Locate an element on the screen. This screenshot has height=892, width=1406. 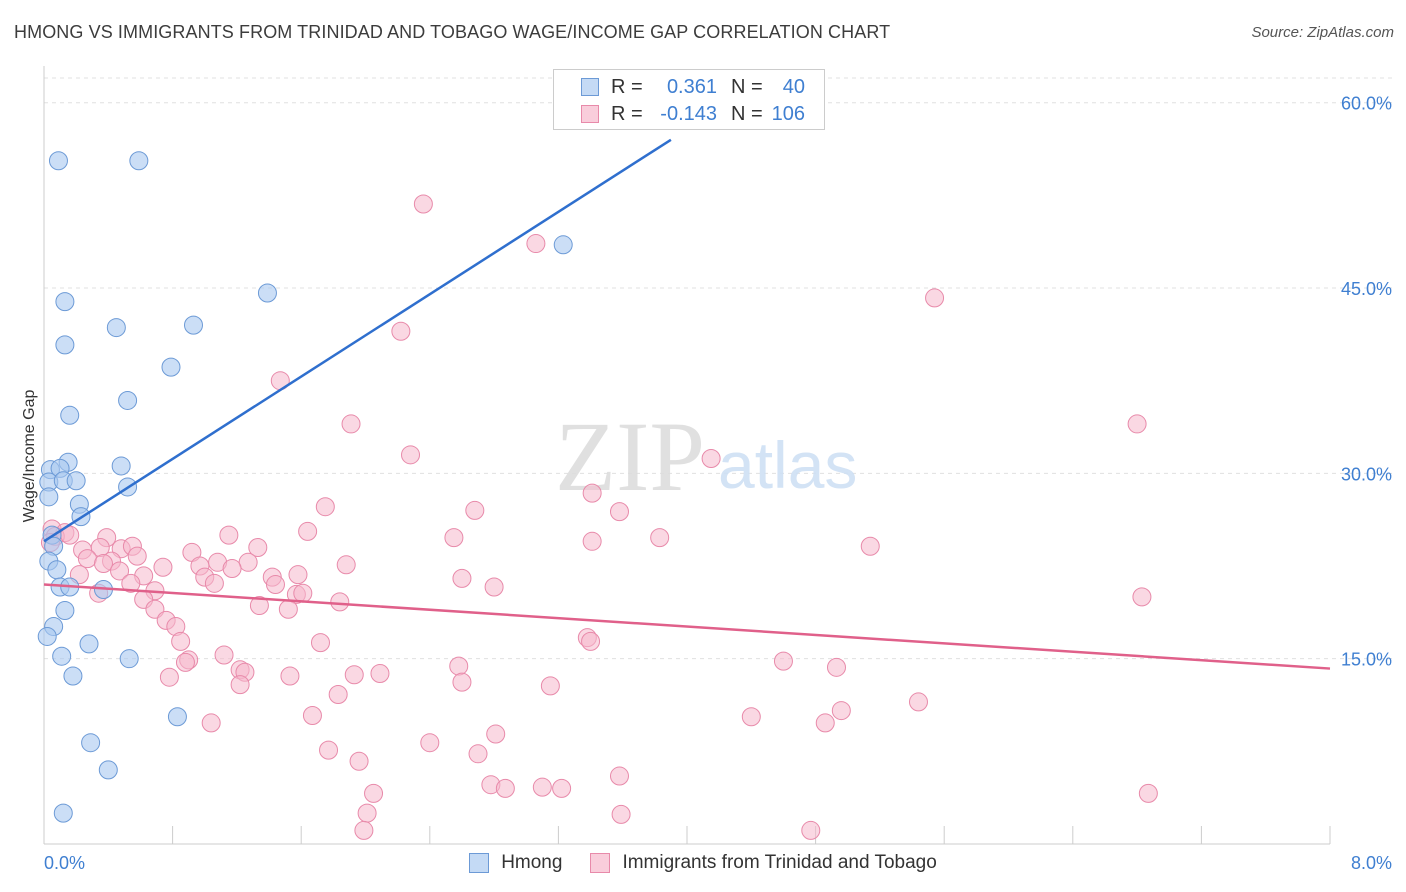
y-tick-label: 15.0% is located at coordinates (1366, 660).